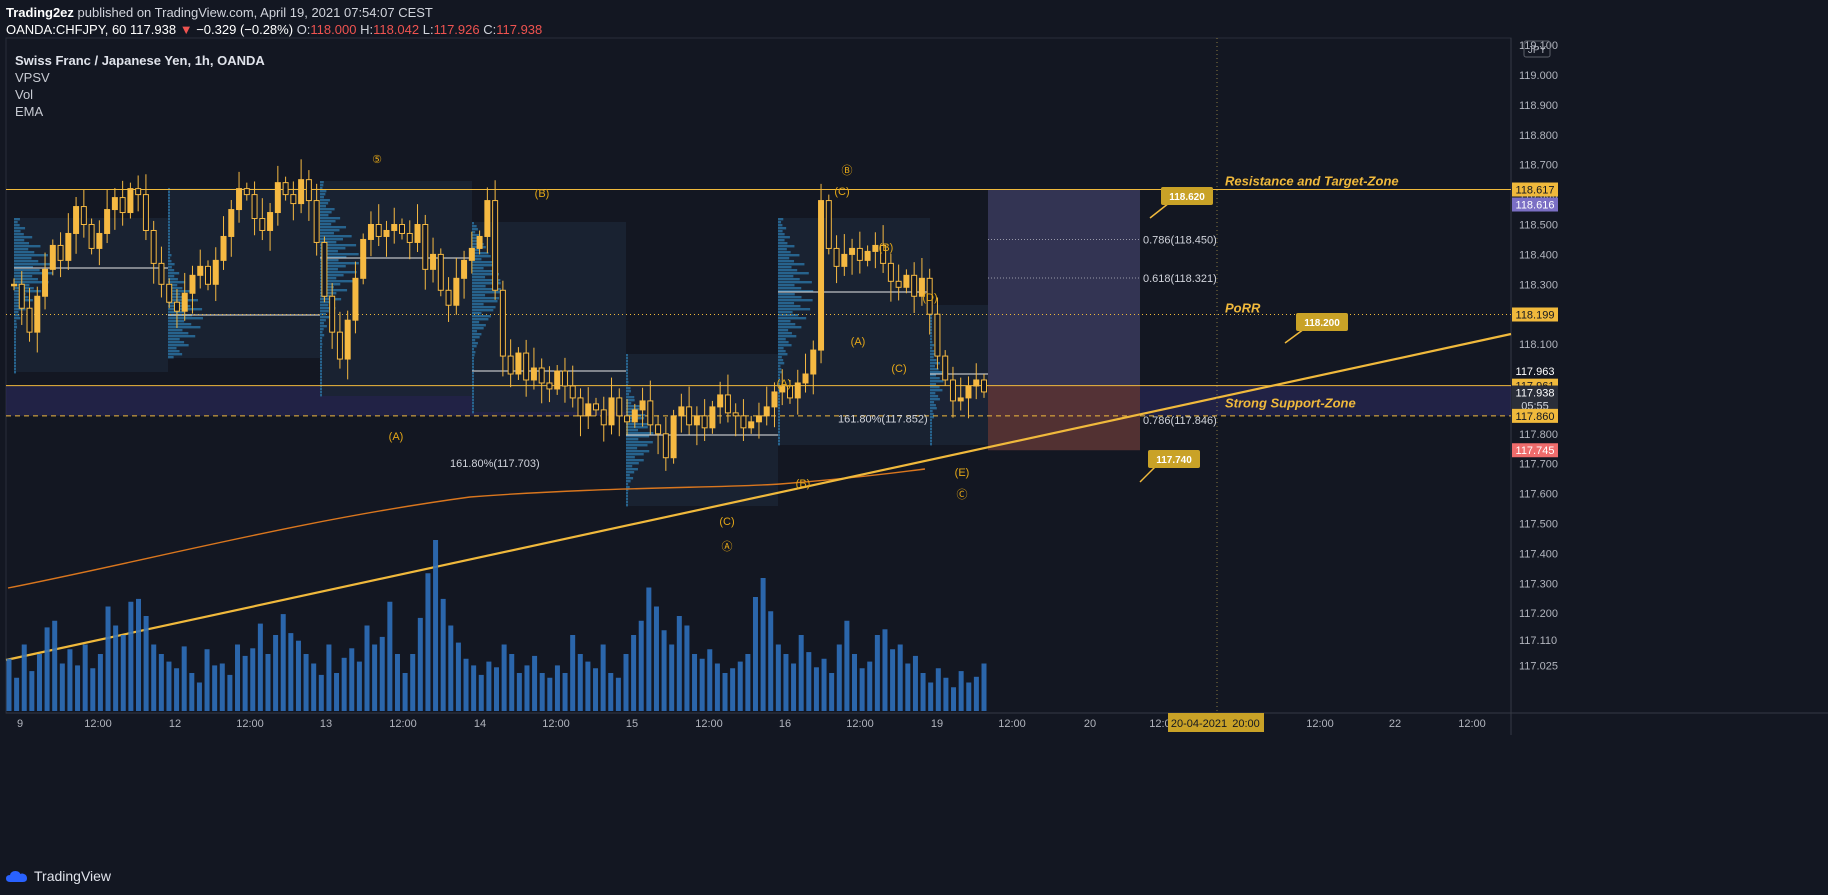  What do you see at coordinates (1538, 106) in the screenshot?
I see `y-axis-tick: 118.900` at bounding box center [1538, 106].